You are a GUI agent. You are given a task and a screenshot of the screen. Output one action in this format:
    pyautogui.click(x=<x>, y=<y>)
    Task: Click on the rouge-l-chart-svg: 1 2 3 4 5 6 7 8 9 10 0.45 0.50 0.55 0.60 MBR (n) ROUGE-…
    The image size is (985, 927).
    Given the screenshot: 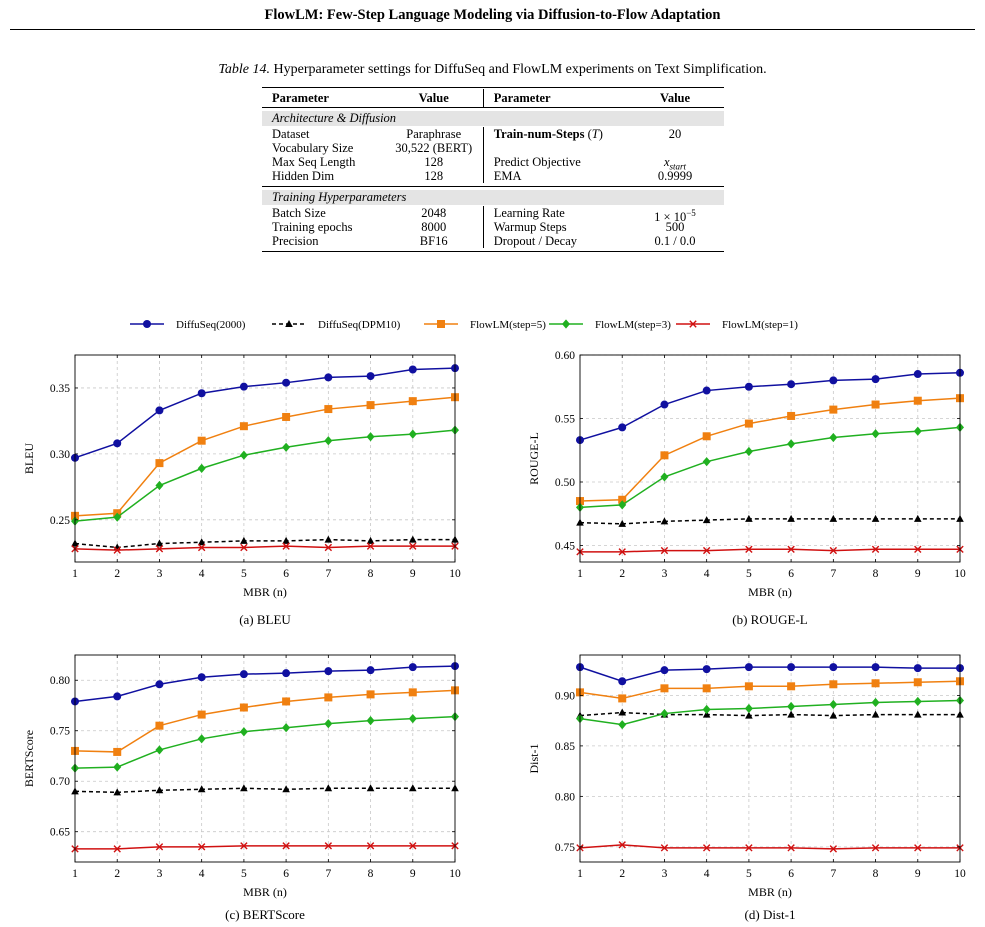 What is the action you would take?
    pyautogui.click(x=746, y=474)
    